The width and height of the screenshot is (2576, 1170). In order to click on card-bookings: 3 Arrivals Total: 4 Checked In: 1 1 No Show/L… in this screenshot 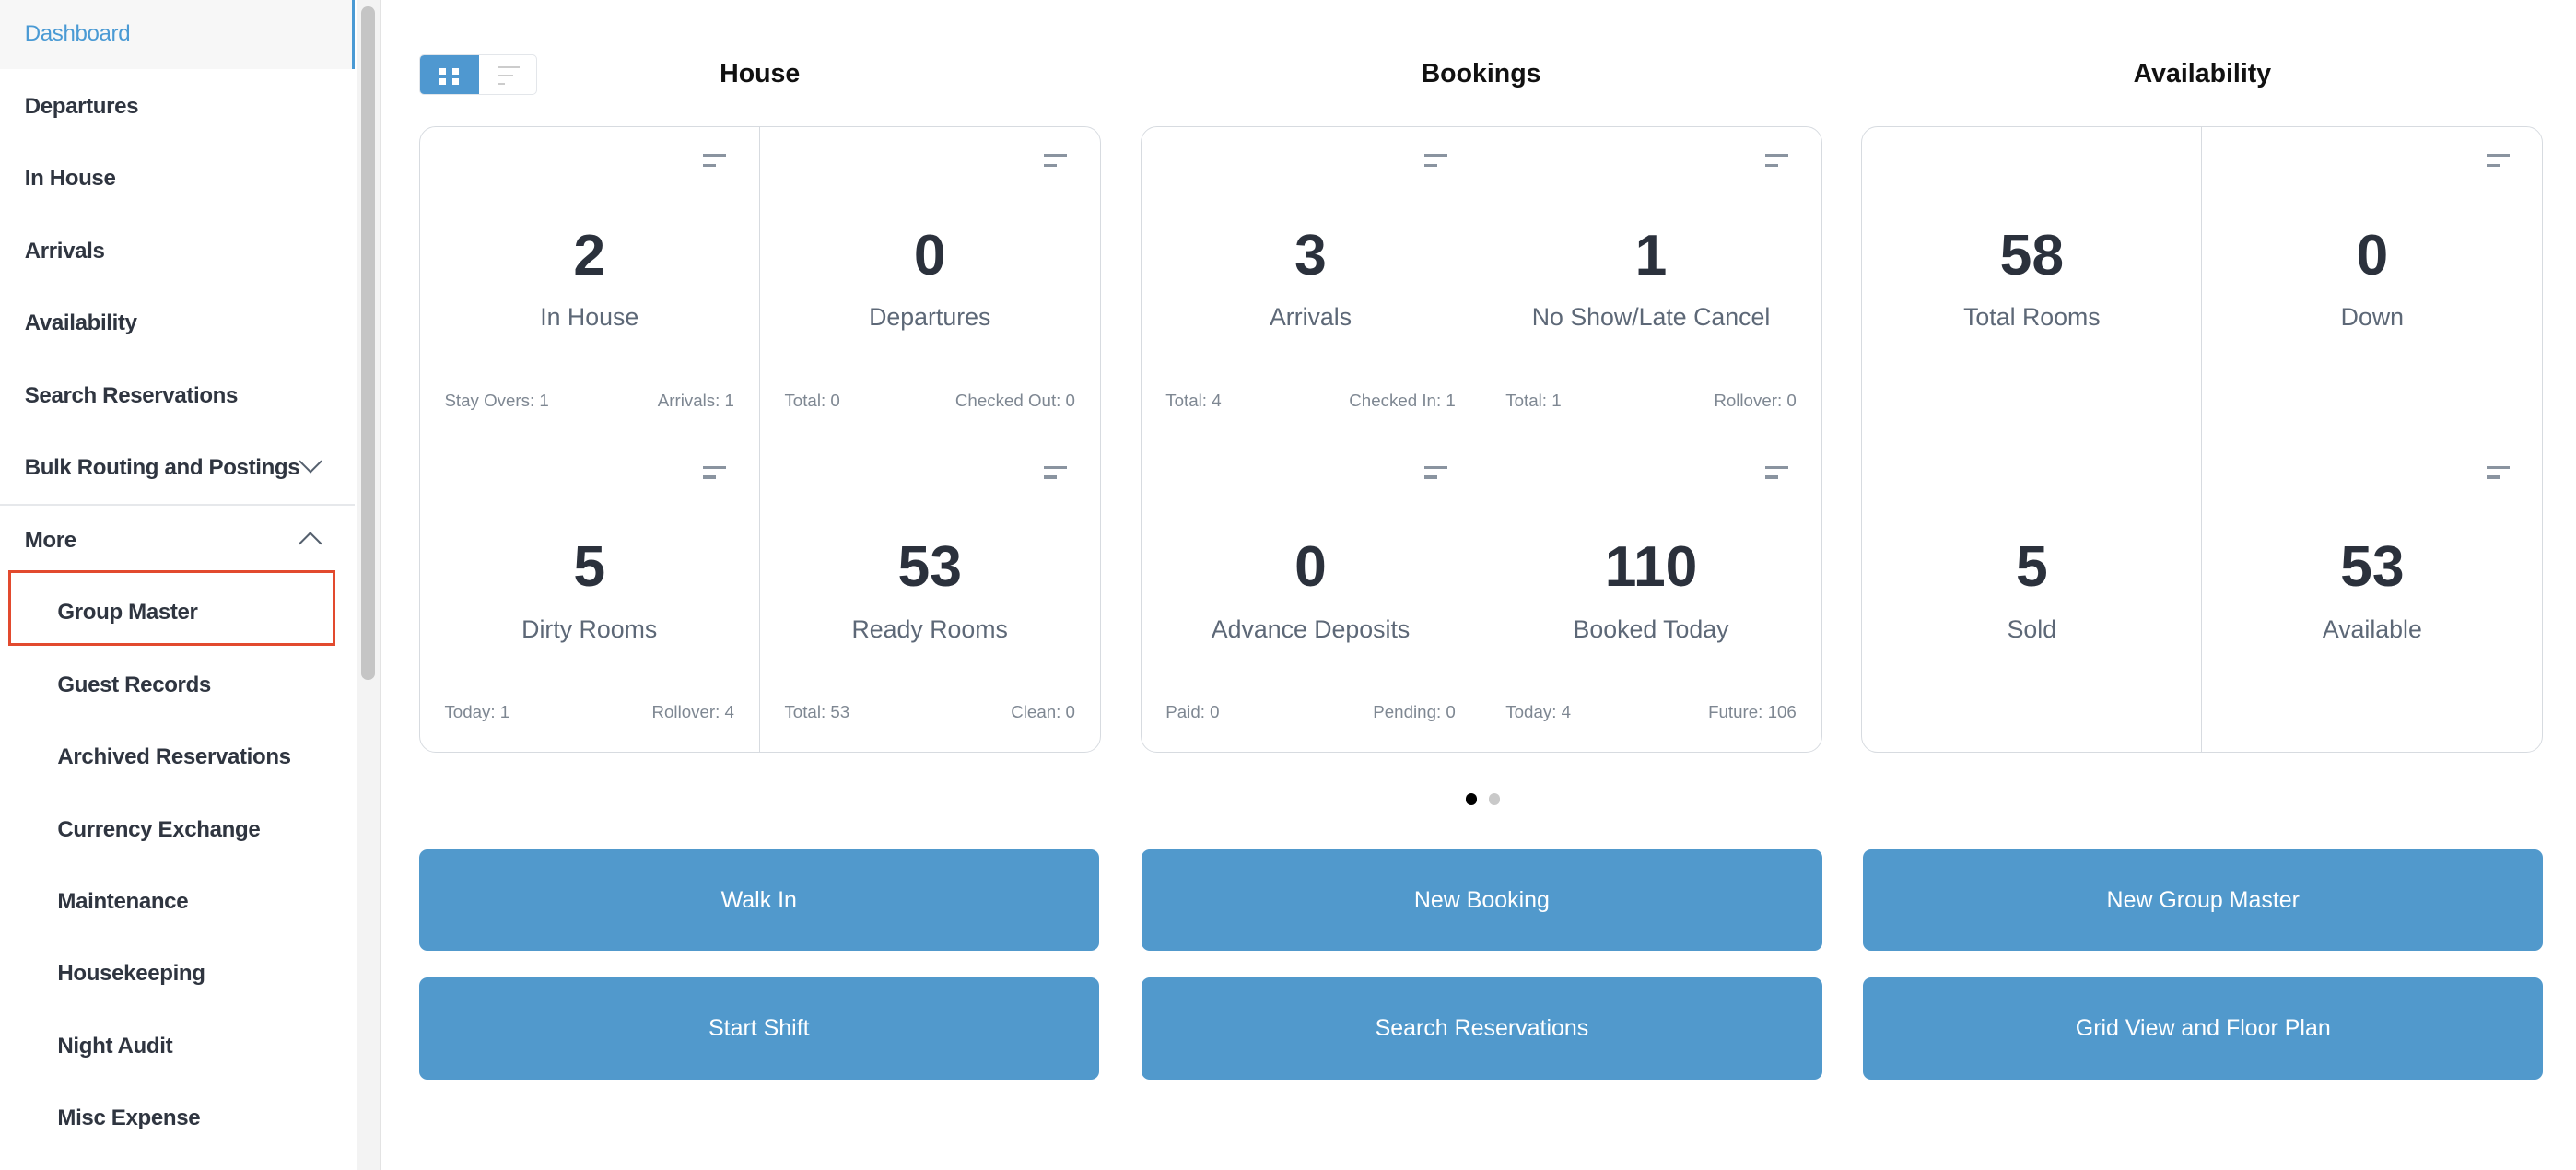, I will do `click(1481, 439)`.